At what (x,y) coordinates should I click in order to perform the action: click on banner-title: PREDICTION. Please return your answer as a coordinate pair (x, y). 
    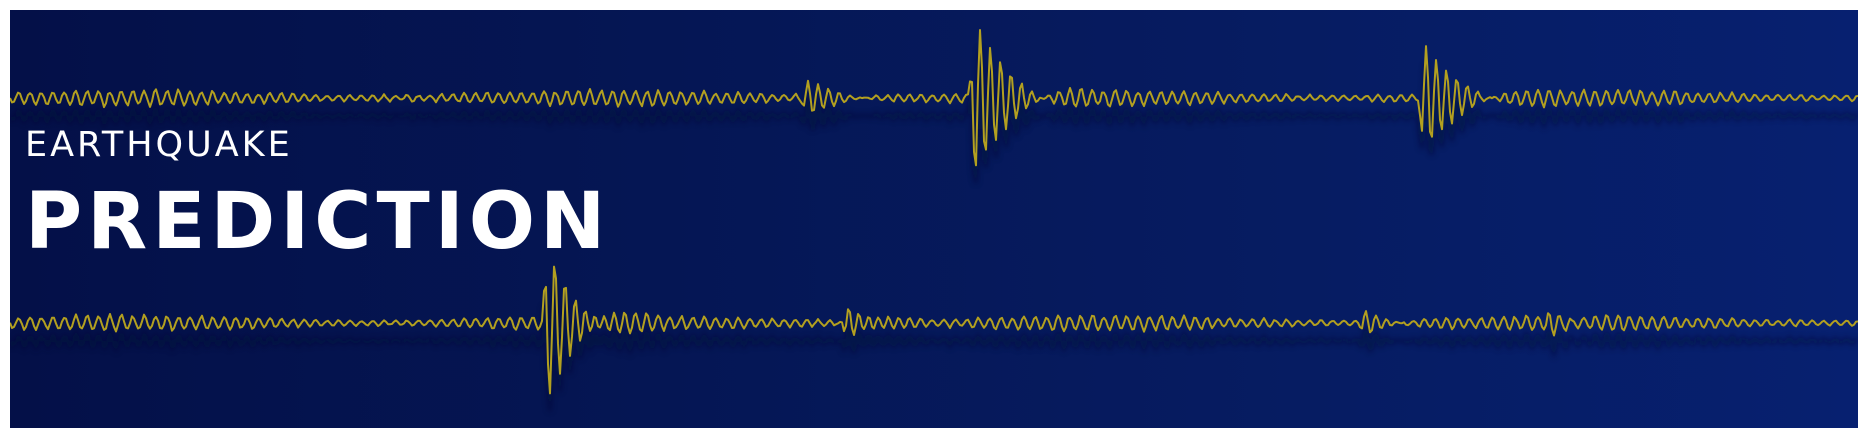
    Looking at the image, I should click on (318, 222).